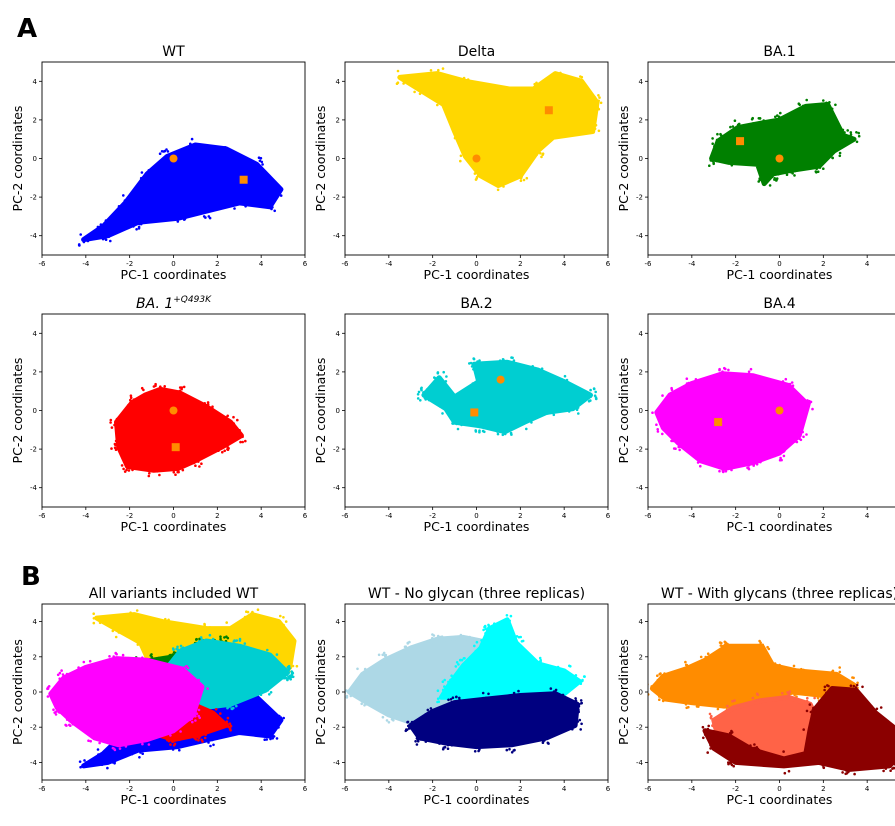  I want to click on x-tick-label: 6, so click(608, 516).